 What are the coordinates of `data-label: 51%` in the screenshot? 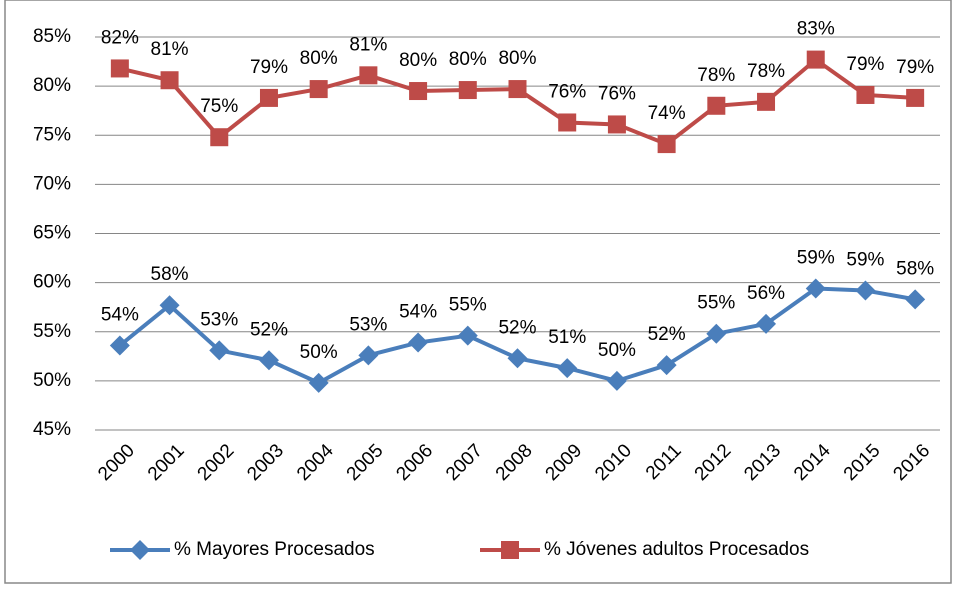 It's located at (567, 337).